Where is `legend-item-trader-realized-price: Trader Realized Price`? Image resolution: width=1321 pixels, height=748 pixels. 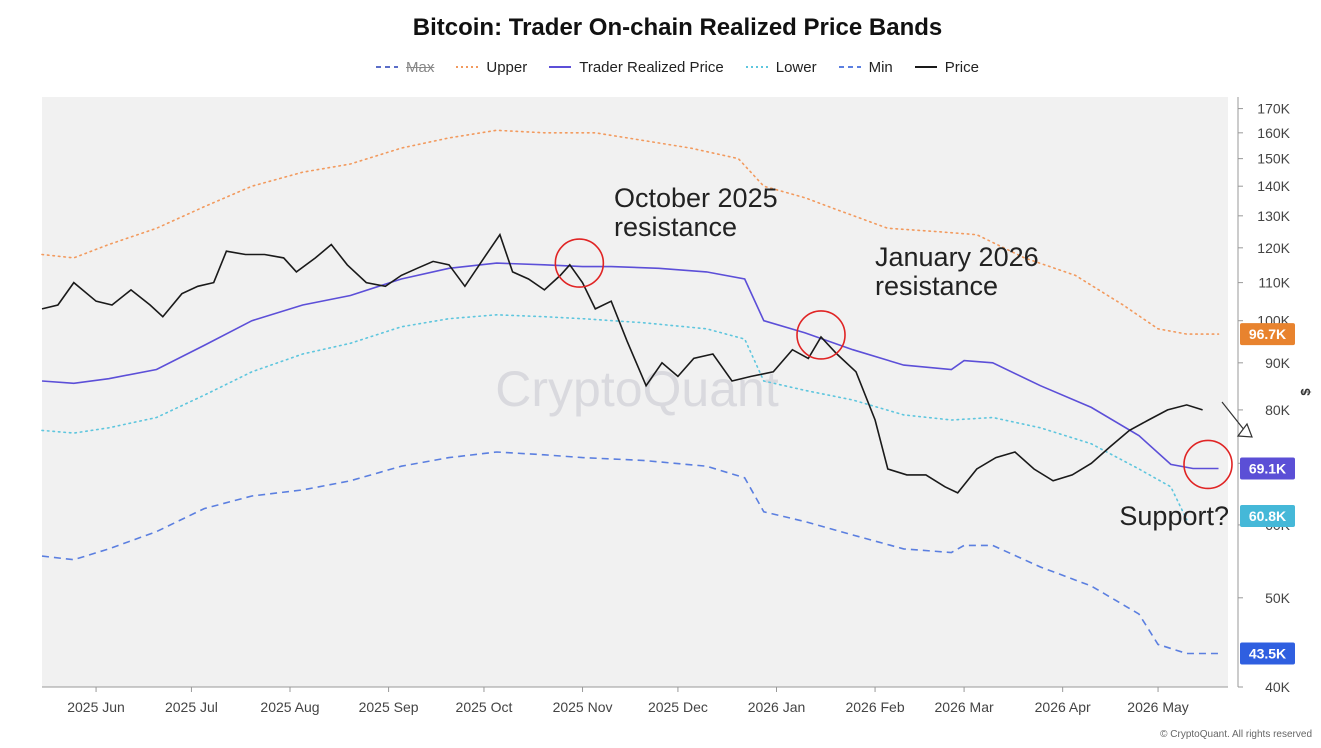
legend-item-trader-realized-price: Trader Realized Price is located at coordinates (636, 67).